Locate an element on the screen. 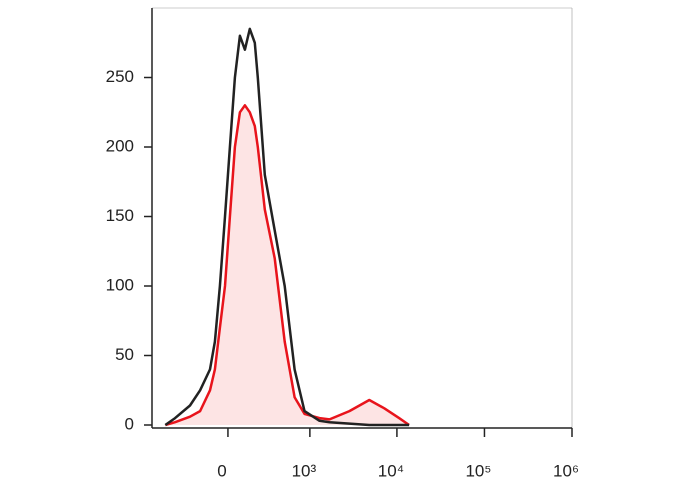 This screenshot has height=495, width=688. y-tick-label: 150 is located at coordinates (120, 215).